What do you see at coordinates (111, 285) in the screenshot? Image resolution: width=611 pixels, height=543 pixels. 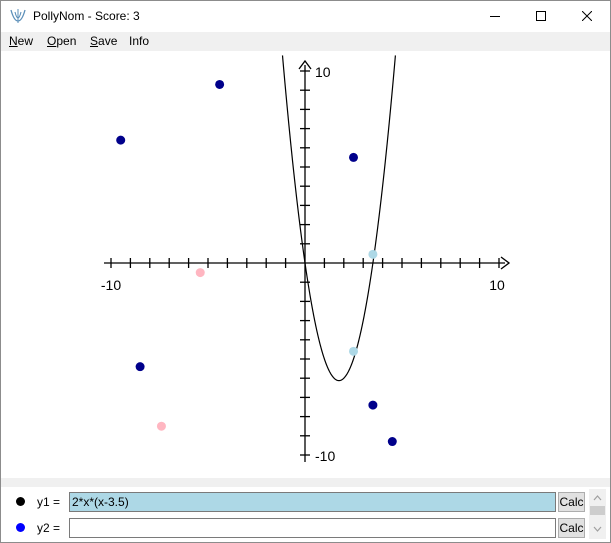 I see `x-axis-min-label: -10` at bounding box center [111, 285].